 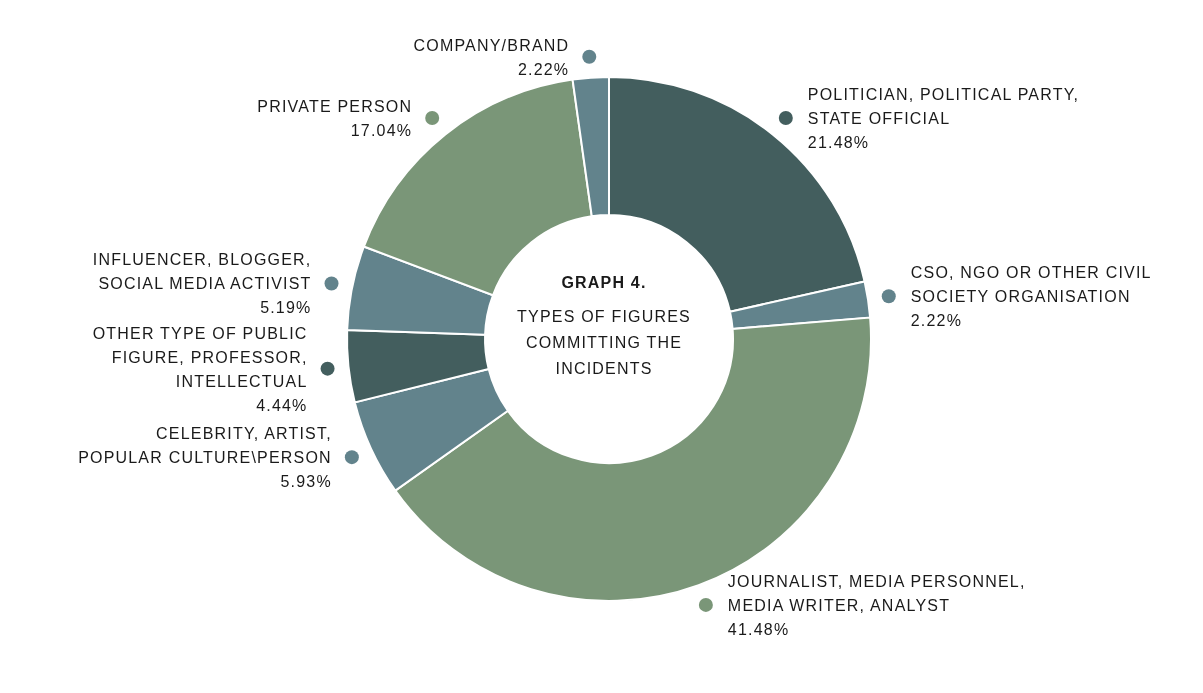 What do you see at coordinates (604, 283) in the screenshot?
I see `text: GRAPH 4.` at bounding box center [604, 283].